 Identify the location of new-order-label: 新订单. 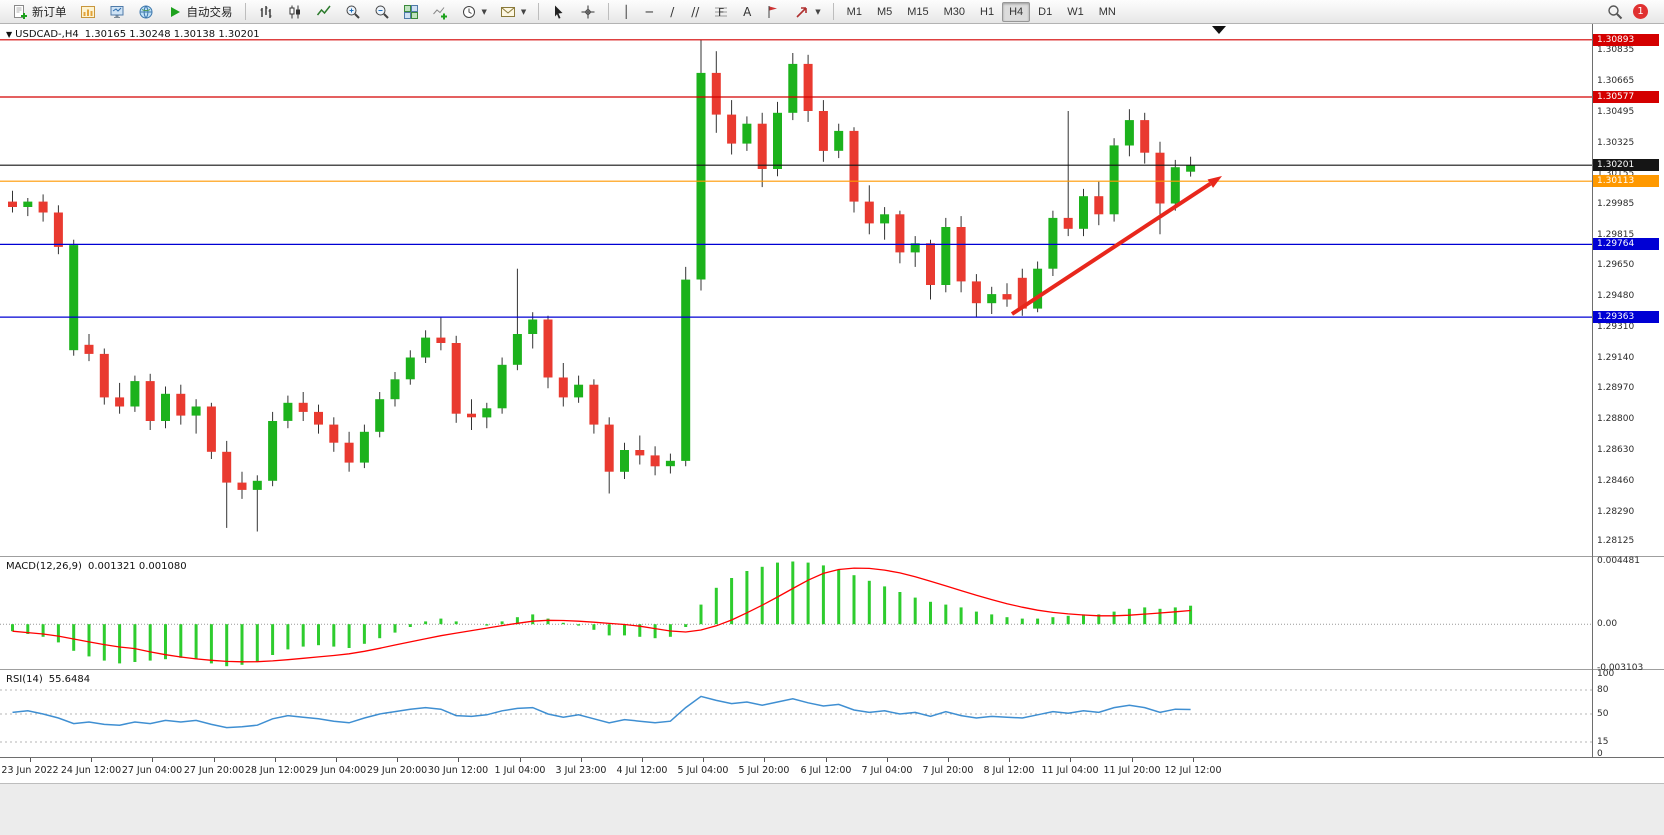
(49, 11).